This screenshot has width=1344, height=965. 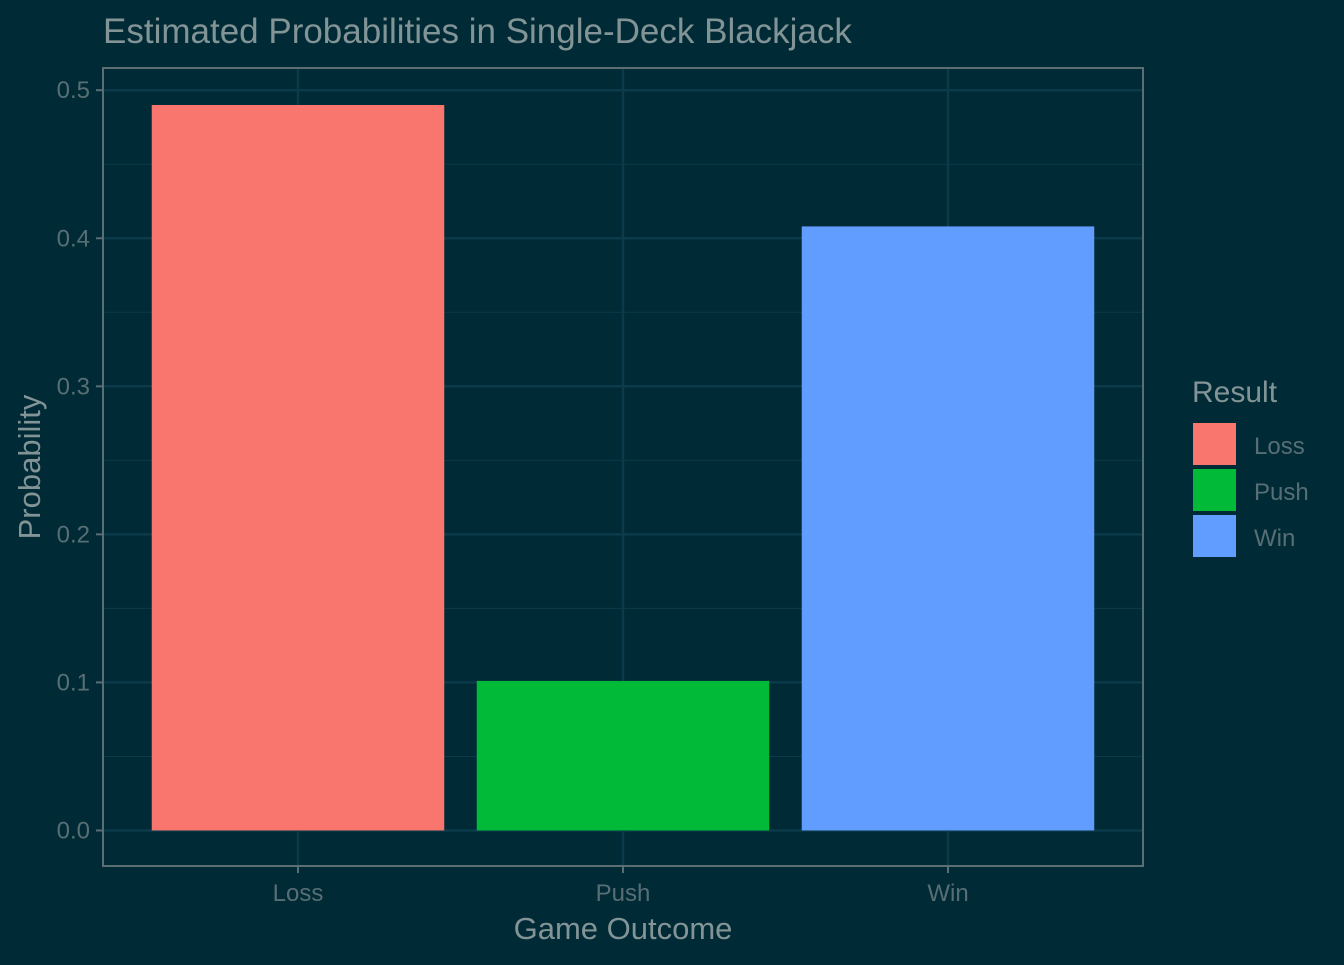 I want to click on legend-swatch-loss, so click(x=1214, y=444).